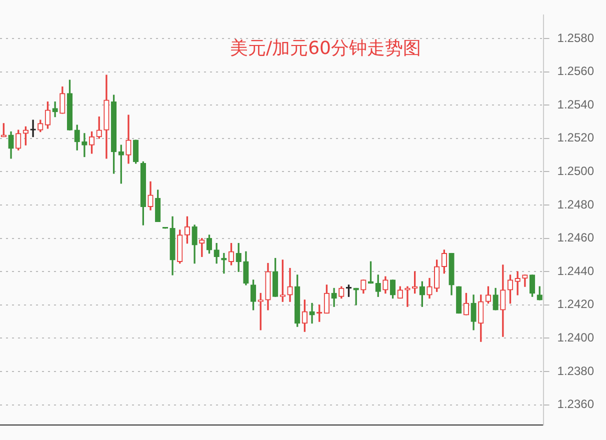  What do you see at coordinates (575, 71) in the screenshot?
I see `y-tick-label: 1.2560` at bounding box center [575, 71].